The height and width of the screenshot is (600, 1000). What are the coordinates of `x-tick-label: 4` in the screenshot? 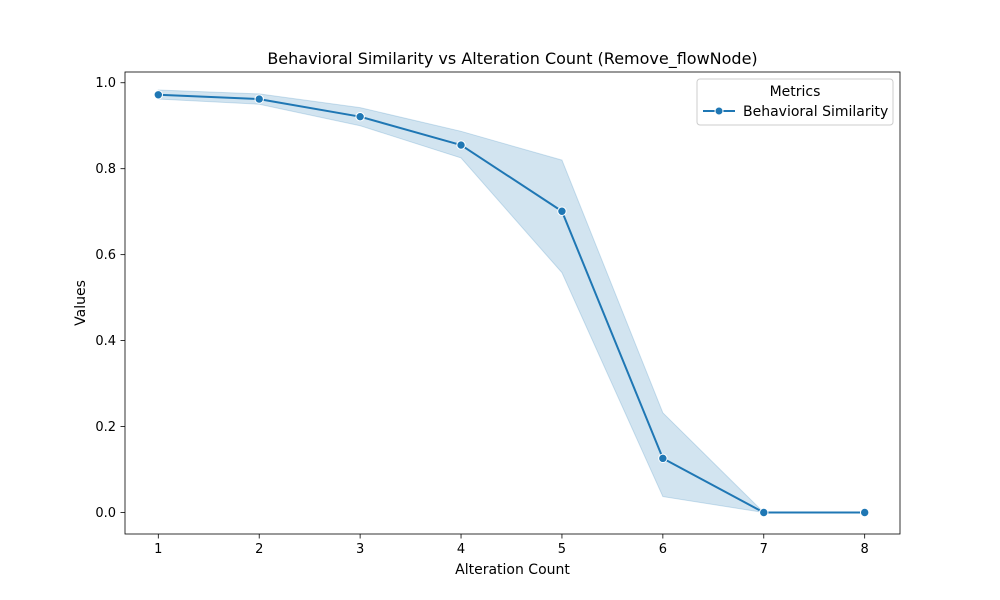 It's located at (461, 549).